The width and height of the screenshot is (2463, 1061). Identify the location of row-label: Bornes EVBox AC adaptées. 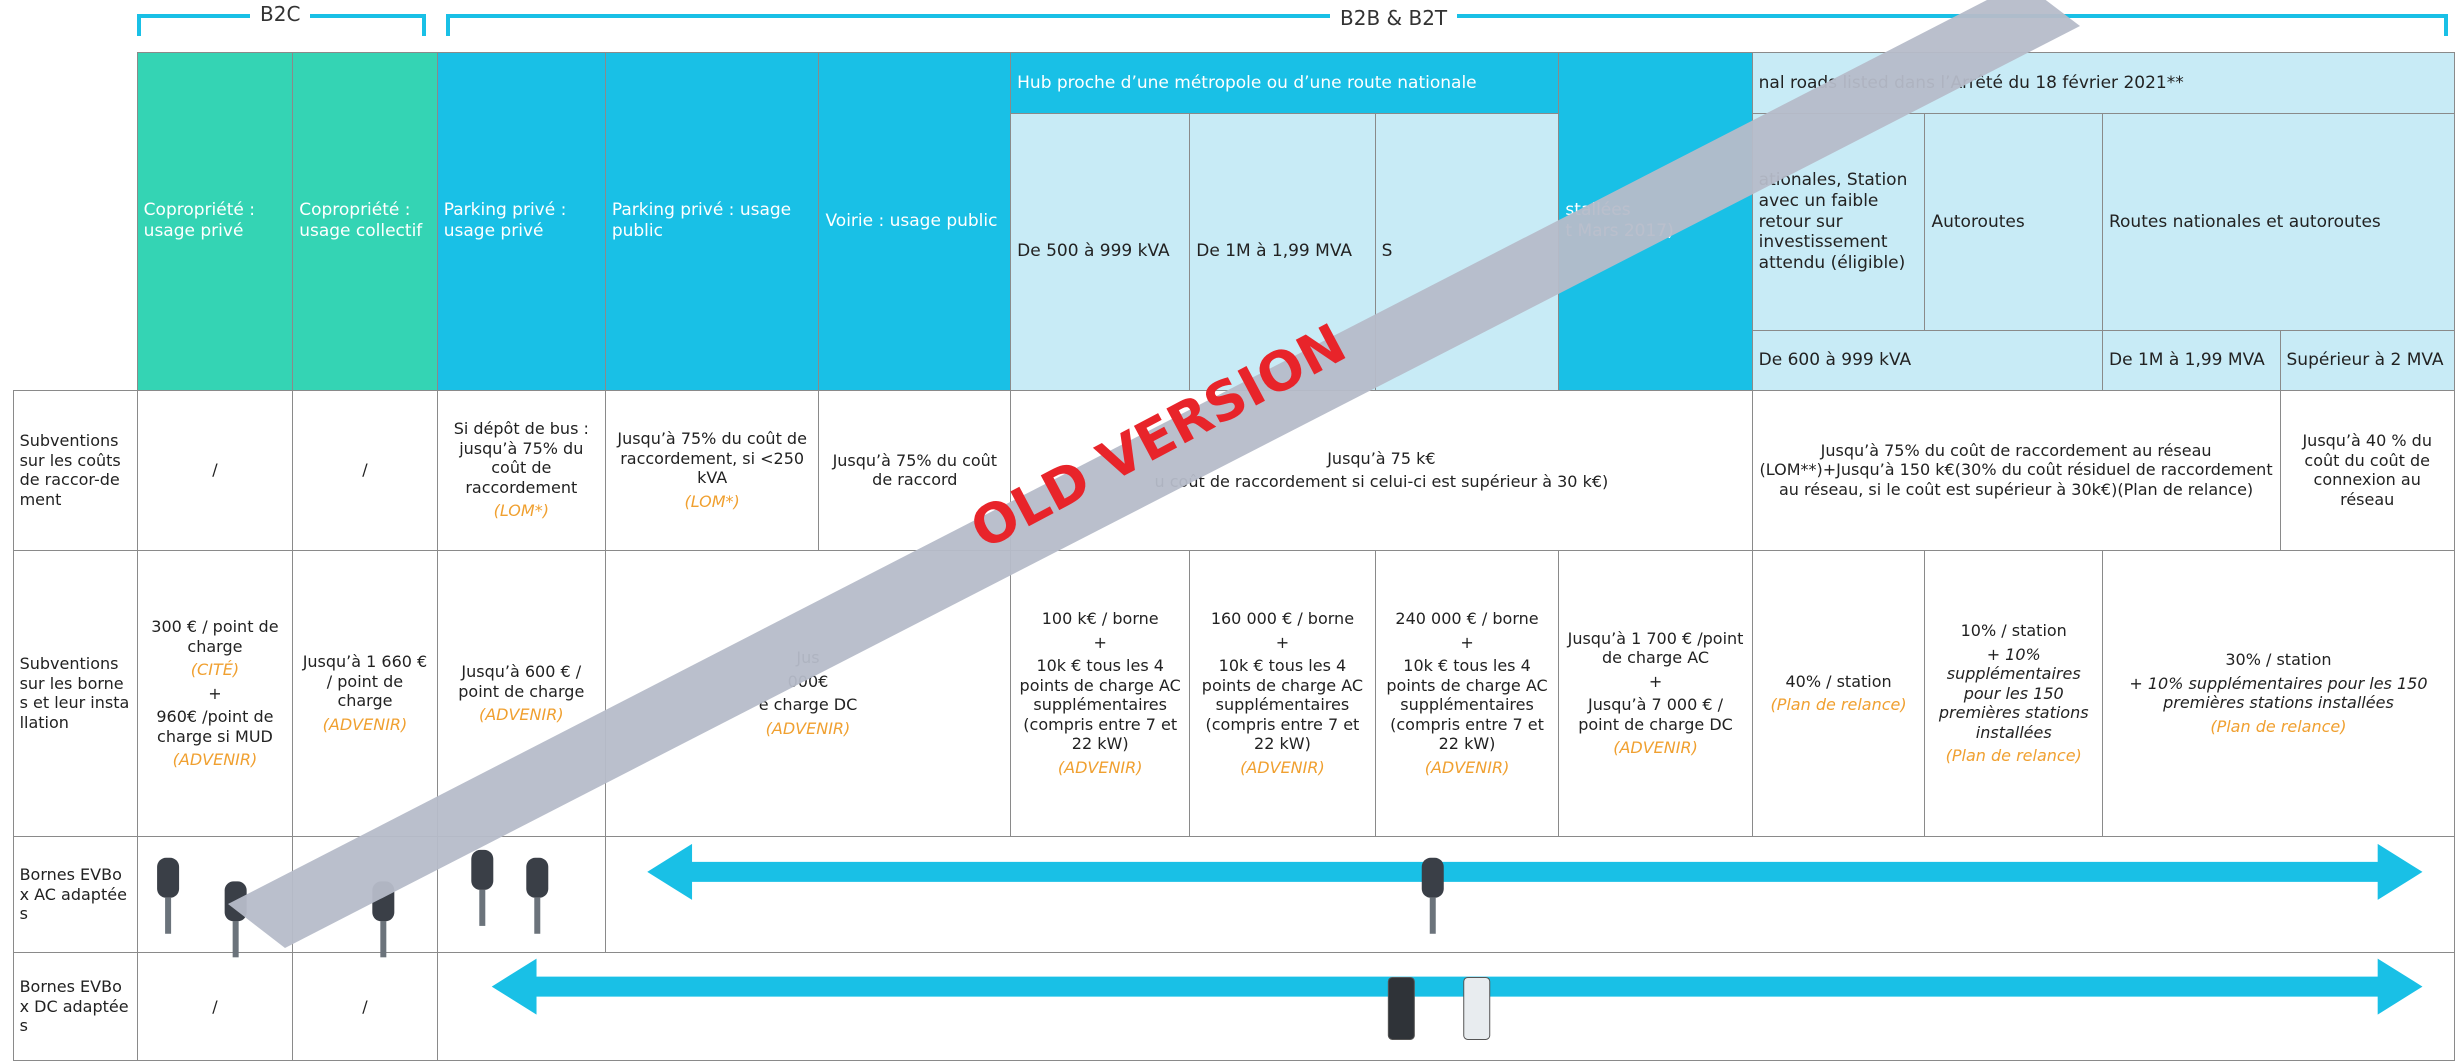
(75, 894).